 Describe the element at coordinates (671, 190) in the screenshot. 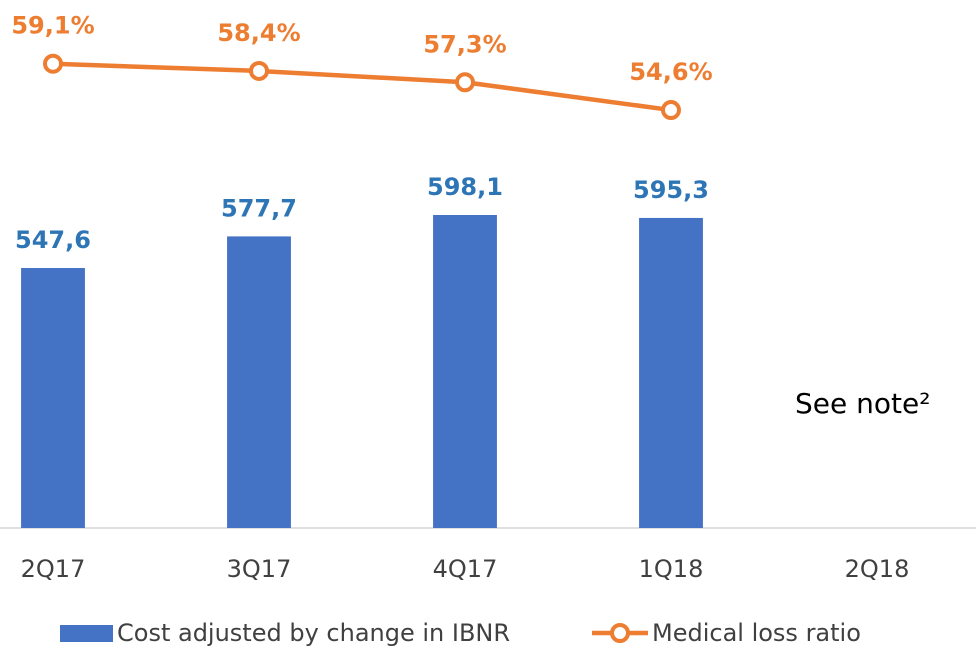

I see `data-label: 595,3` at that location.